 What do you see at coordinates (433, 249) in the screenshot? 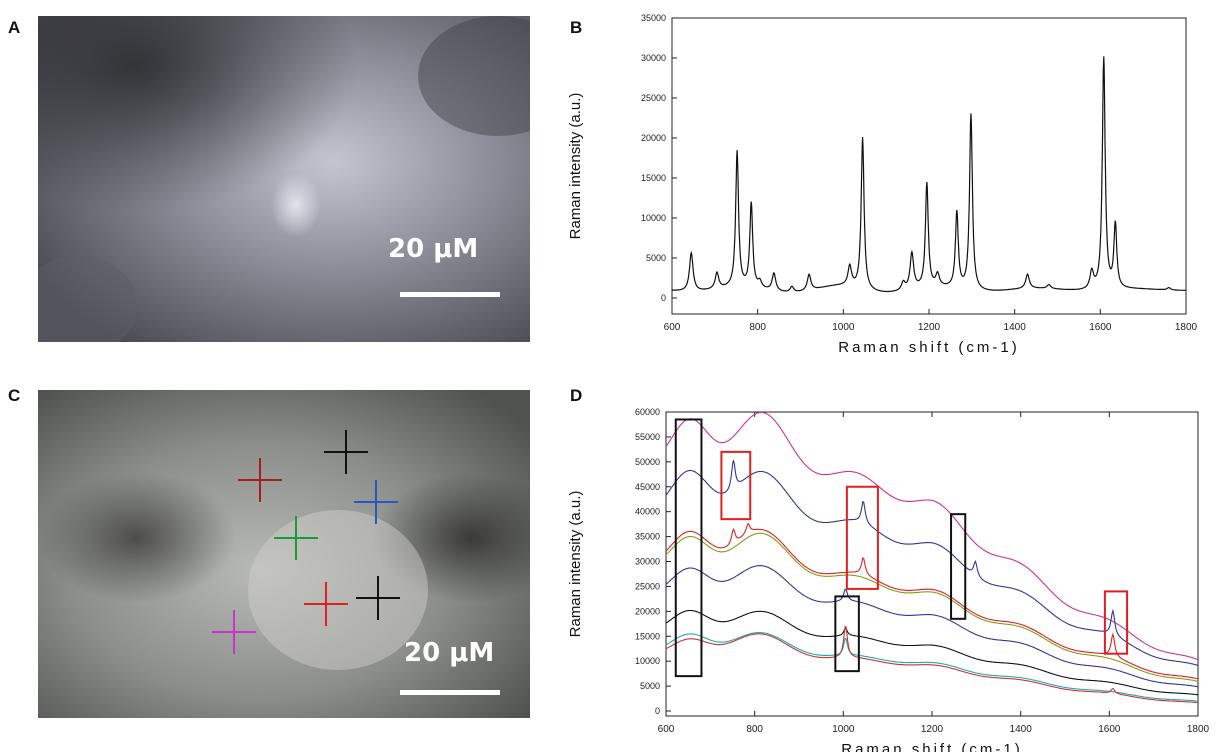
I see `scale-label-a: 20 μM` at bounding box center [433, 249].